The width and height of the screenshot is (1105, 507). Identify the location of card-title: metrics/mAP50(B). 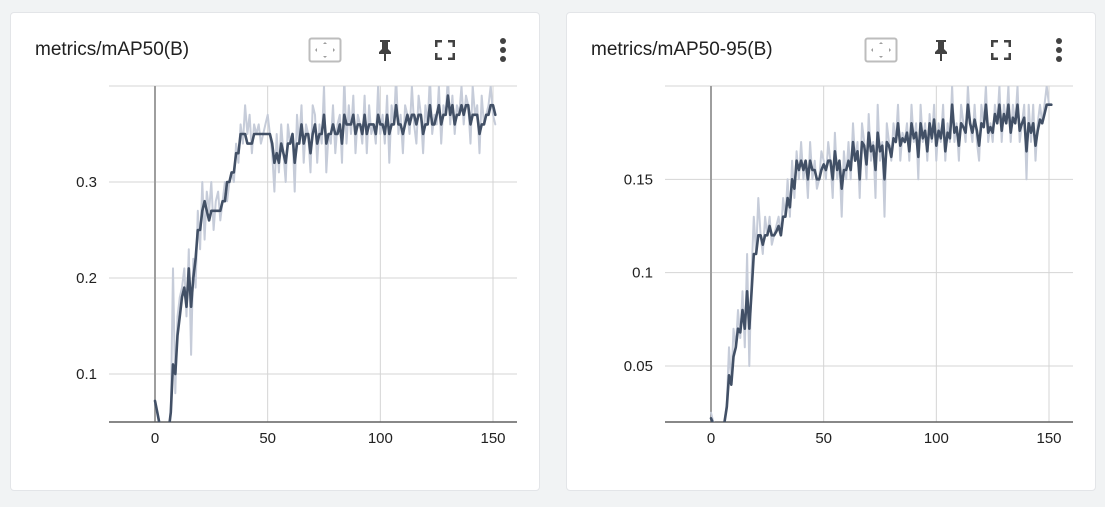
(112, 49).